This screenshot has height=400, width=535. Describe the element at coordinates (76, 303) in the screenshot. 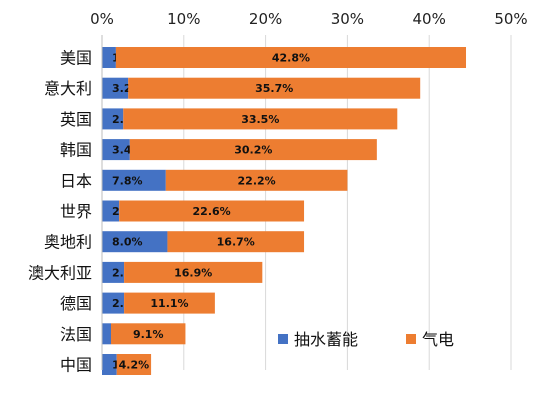

I see `category-label: 德国` at that location.